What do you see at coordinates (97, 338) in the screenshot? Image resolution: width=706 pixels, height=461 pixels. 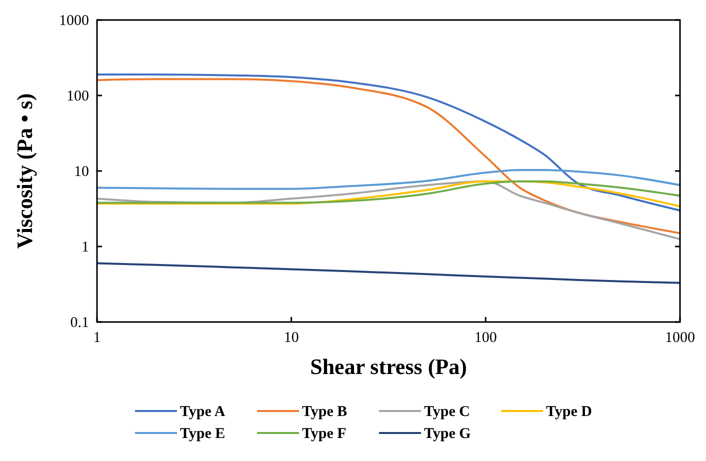 I see `x-tick-label: 1` at bounding box center [97, 338].